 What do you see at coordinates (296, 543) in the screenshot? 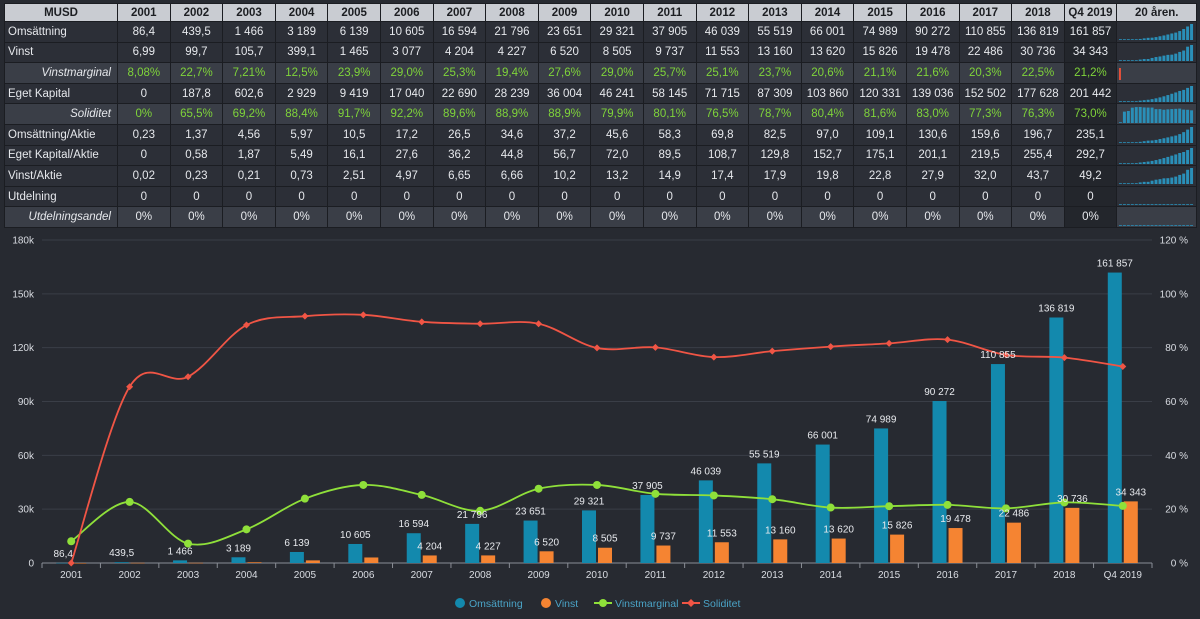
I see `data-label-omsattning: 6 139` at bounding box center [296, 543].